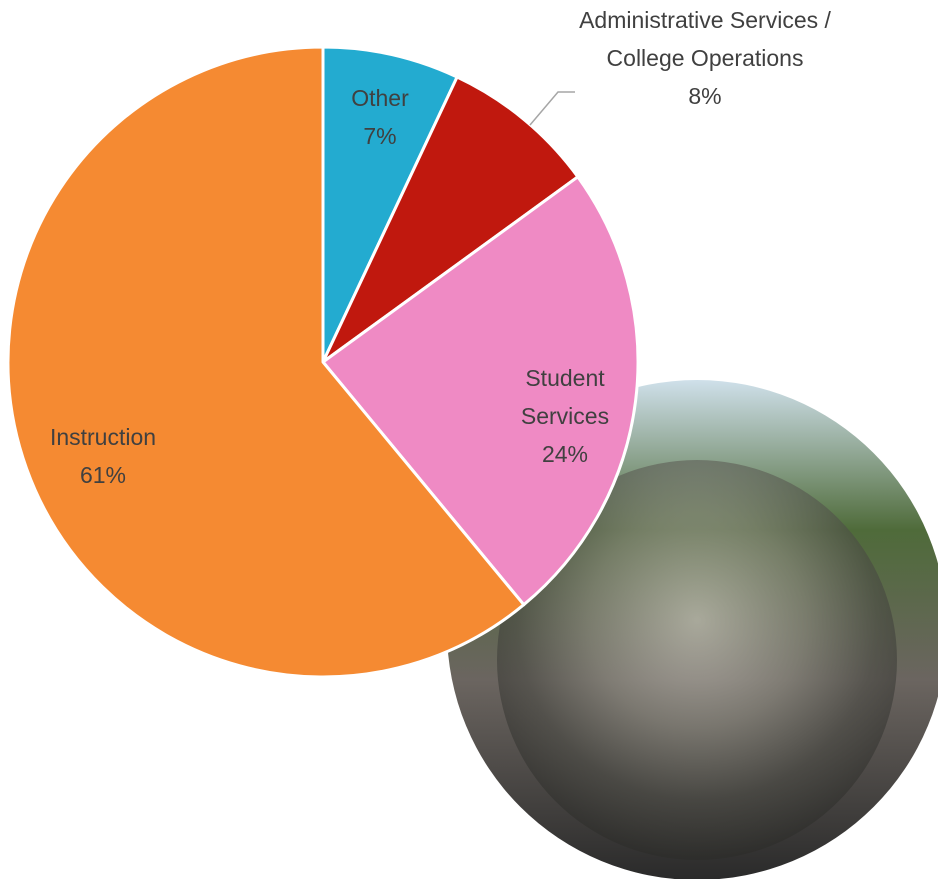  I want to click on leader-line, so click(552, 108).